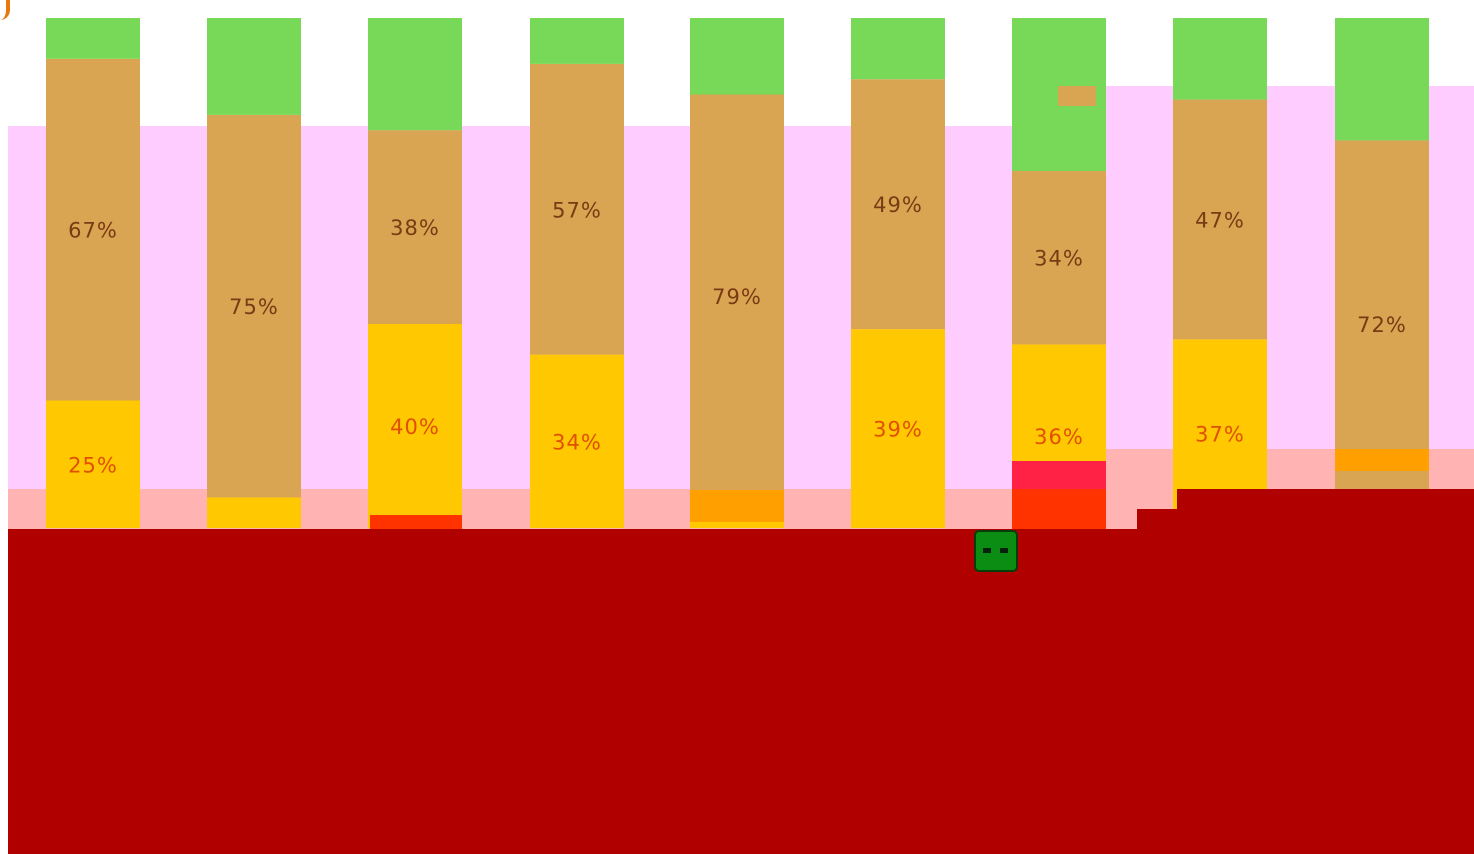  I want to click on data-label-bar-4-series-2: 57%, so click(577, 210).